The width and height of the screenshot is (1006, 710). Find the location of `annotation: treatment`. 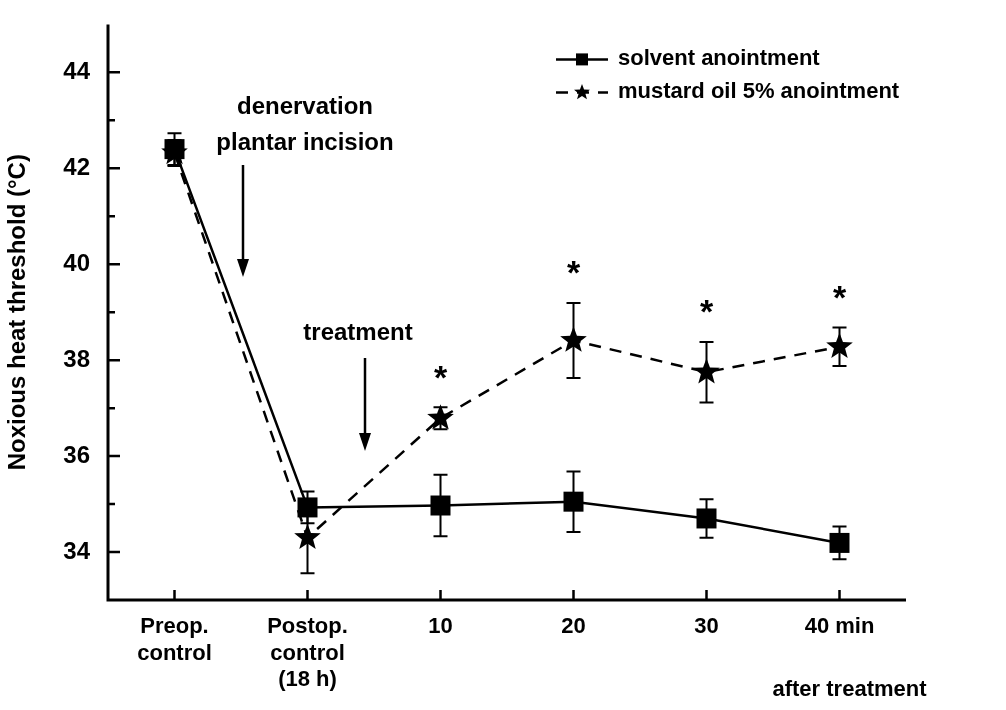

annotation: treatment is located at coordinates (358, 331).